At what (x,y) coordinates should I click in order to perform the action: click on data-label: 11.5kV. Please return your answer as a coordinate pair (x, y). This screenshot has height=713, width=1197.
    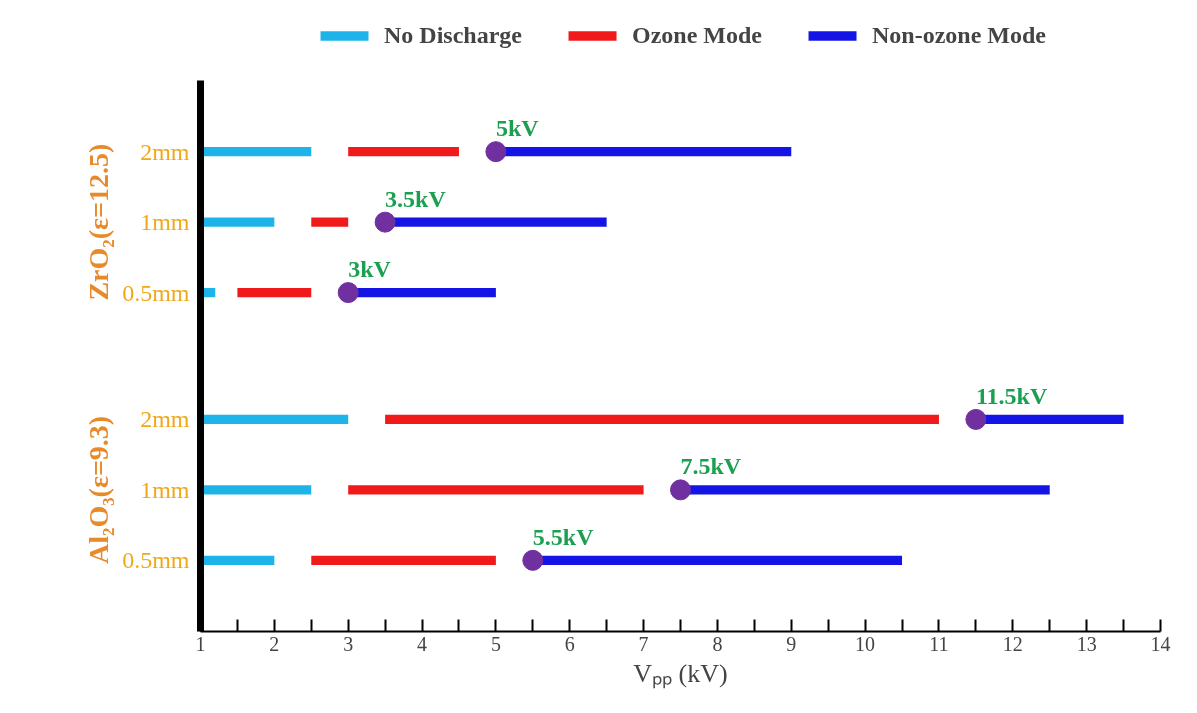
    Looking at the image, I should click on (1011, 395).